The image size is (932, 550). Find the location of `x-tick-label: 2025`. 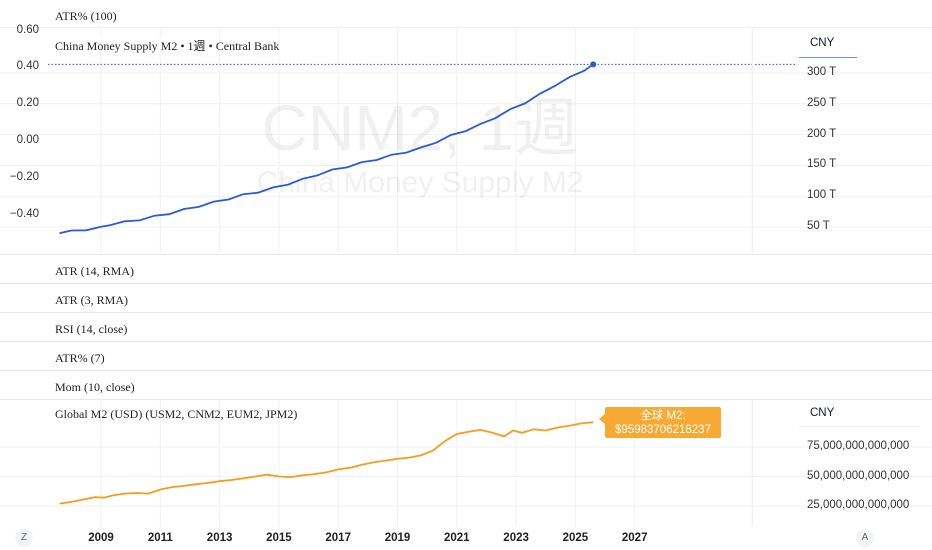

x-tick-label: 2025 is located at coordinates (575, 538).